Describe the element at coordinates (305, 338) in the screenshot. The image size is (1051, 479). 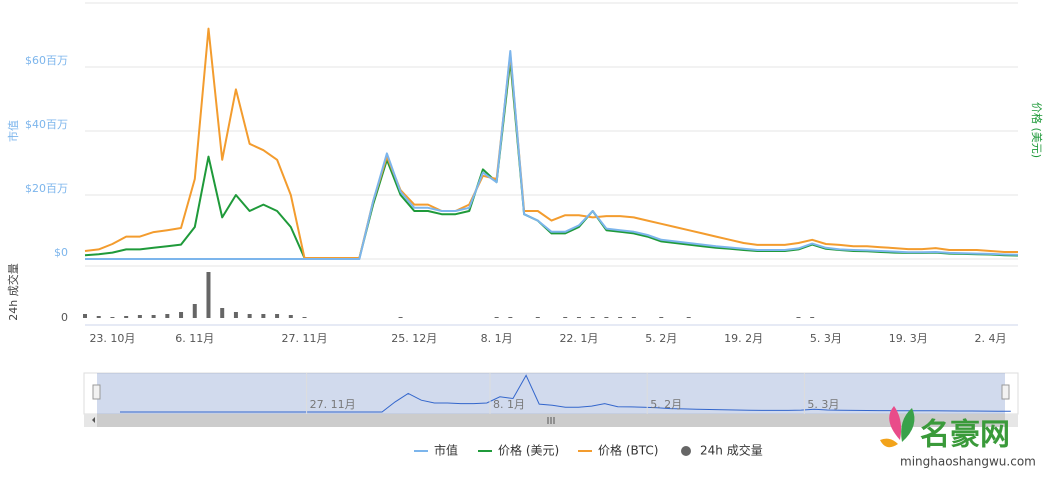
I see `x-tick-label: 27. 11月` at that location.